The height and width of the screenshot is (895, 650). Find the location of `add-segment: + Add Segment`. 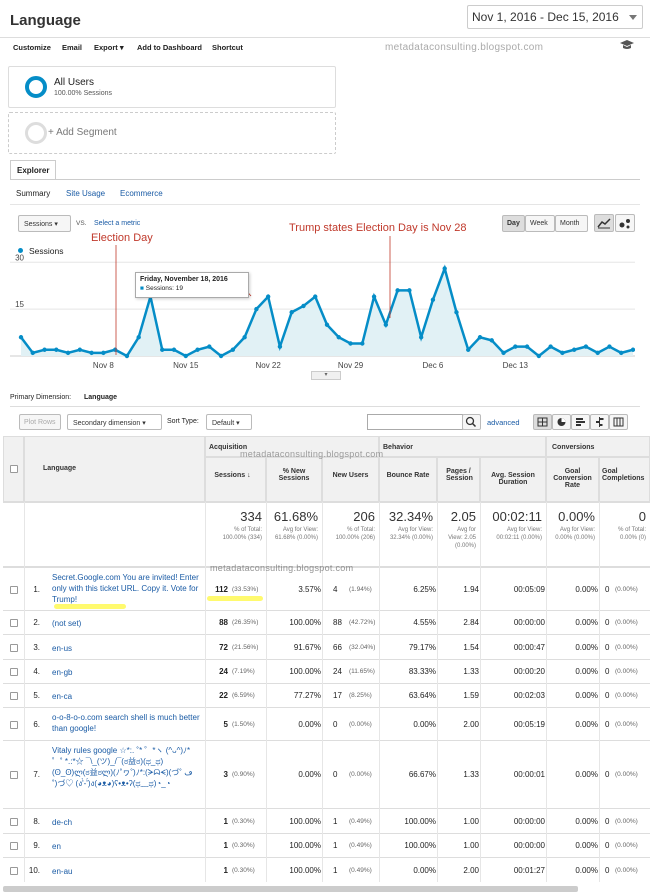

add-segment: + Add Segment is located at coordinates (172, 133).